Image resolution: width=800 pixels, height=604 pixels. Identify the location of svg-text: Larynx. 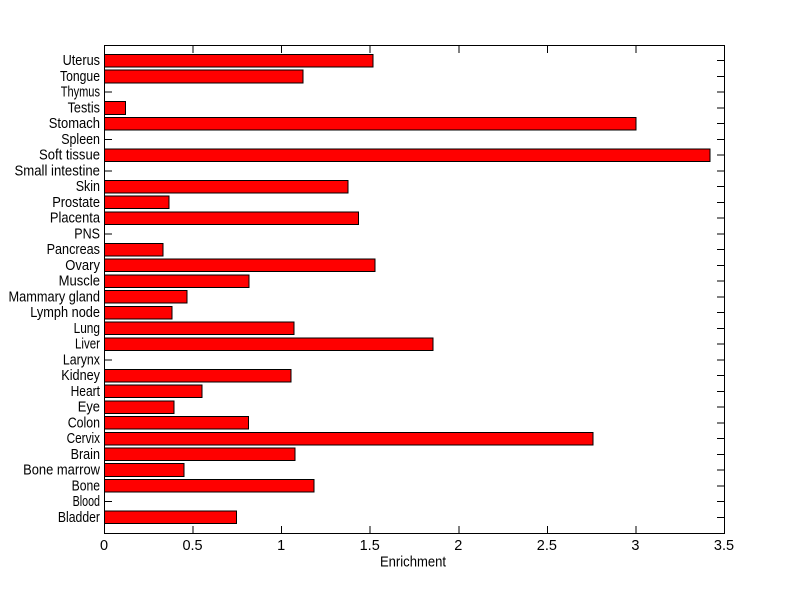
(82, 360).